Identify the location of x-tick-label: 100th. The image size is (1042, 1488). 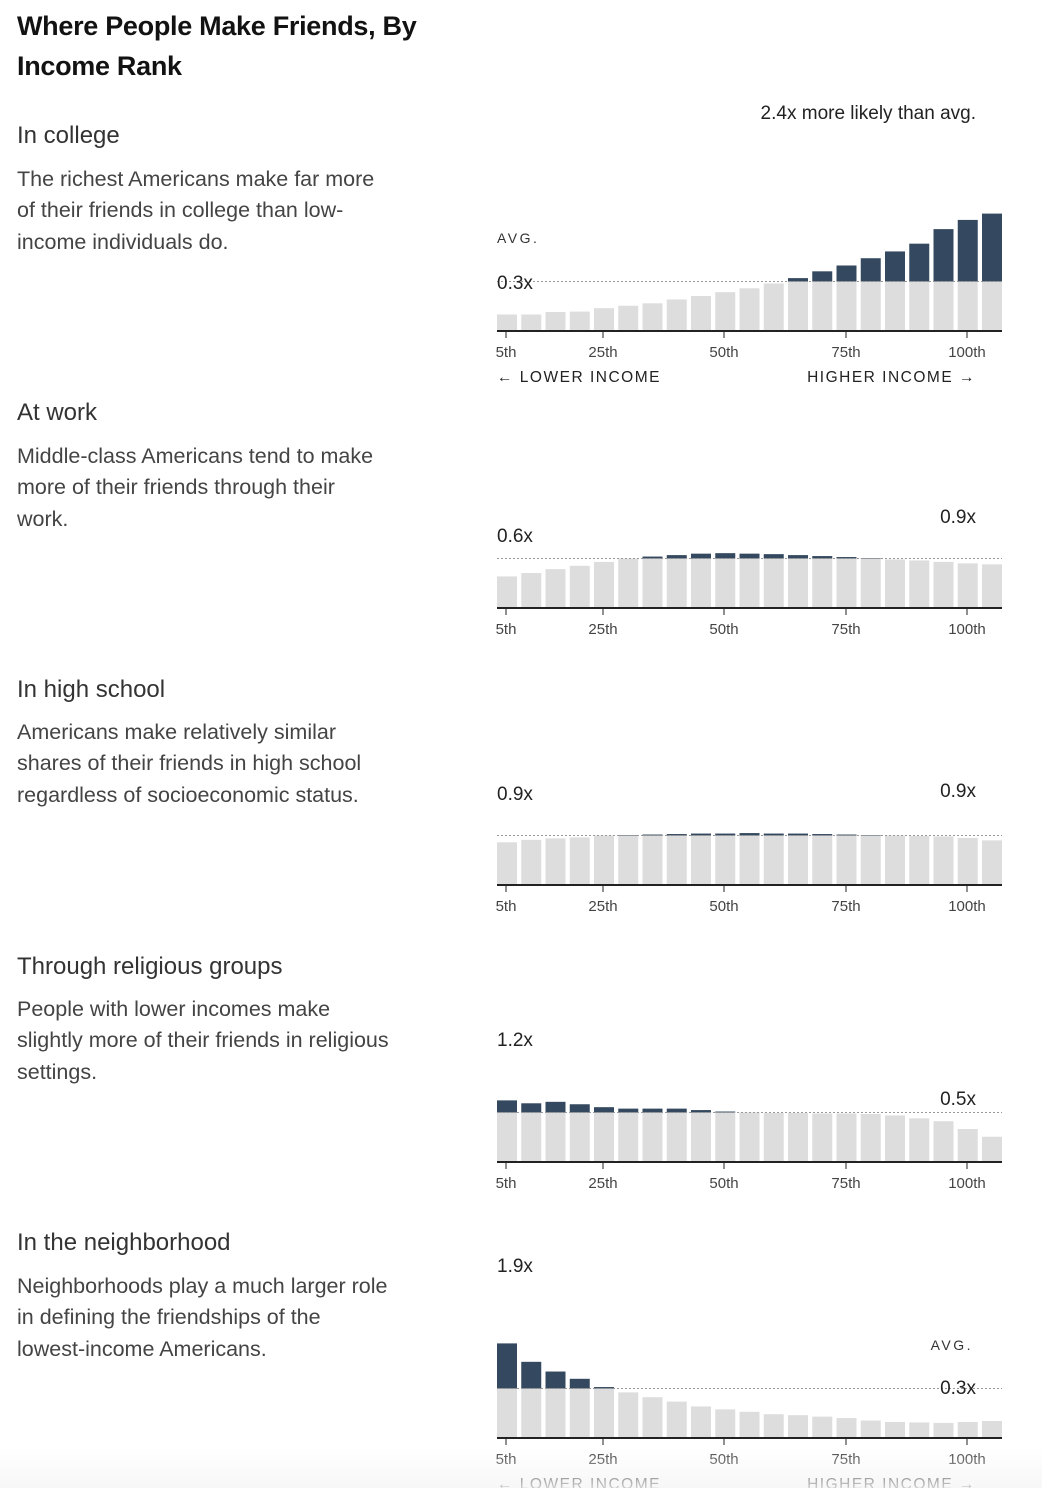
(967, 906).